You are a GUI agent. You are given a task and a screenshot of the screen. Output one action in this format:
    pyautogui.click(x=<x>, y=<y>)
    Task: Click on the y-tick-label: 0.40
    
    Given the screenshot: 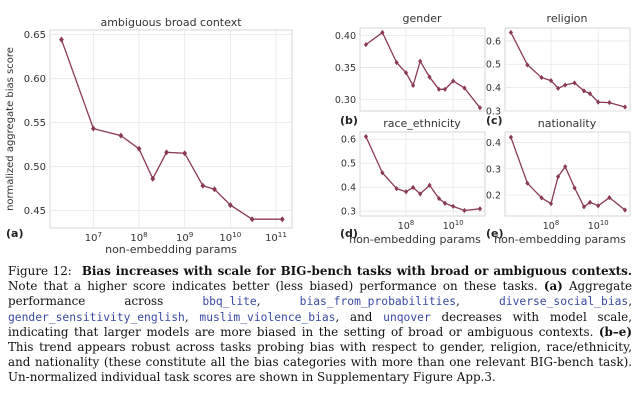 What is the action you would take?
    pyautogui.click(x=345, y=36)
    